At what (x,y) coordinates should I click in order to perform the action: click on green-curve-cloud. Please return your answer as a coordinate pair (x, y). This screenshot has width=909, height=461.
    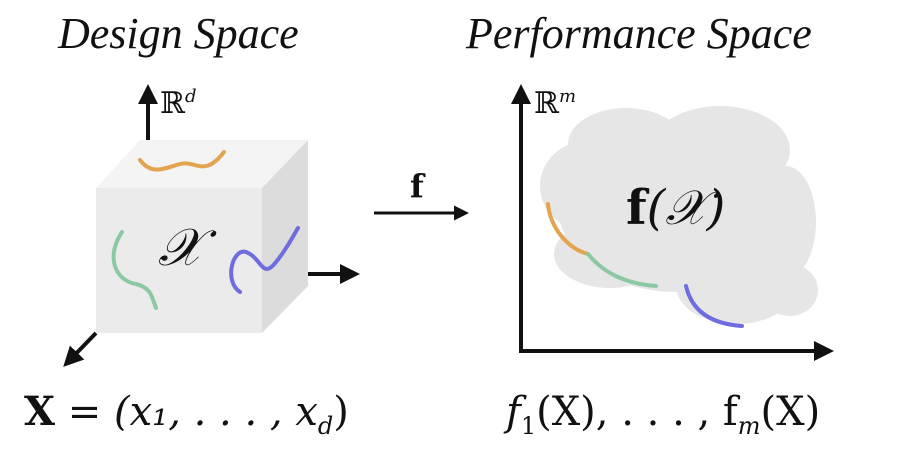
    Looking at the image, I should click on (622, 270).